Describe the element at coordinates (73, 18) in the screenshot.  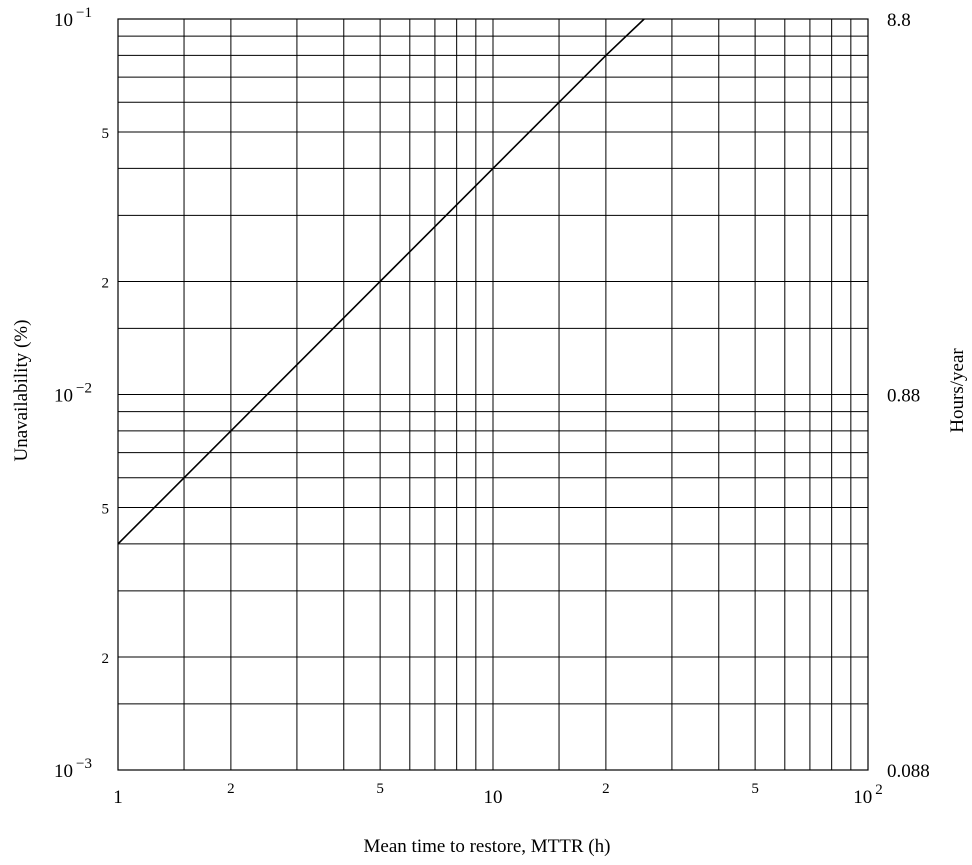
I see `y-tick-label: 10 −1` at that location.